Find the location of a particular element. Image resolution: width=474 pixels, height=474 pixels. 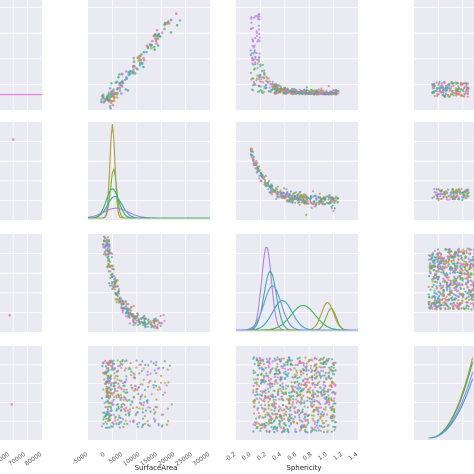

x-tick-label: 0.2 is located at coordinates (262, 456).